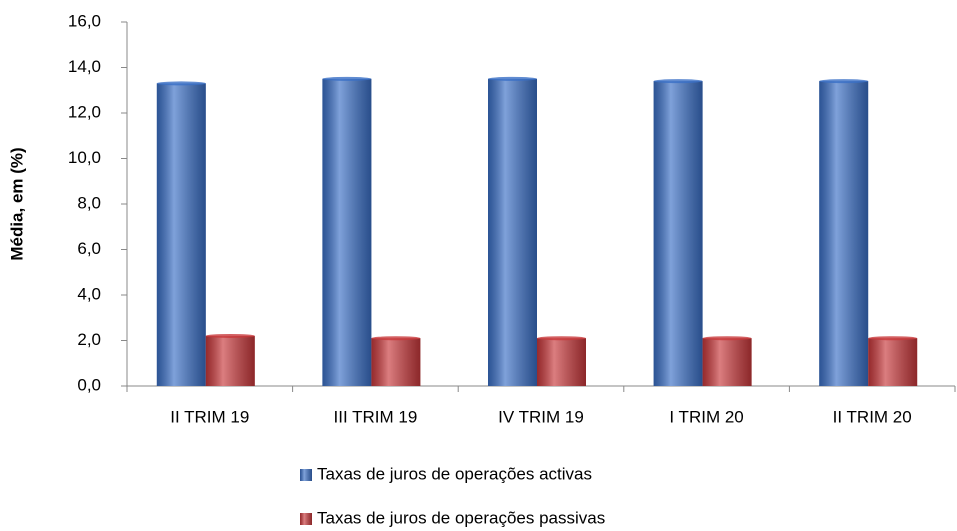 This screenshot has height=531, width=957. I want to click on x-tick-label: III TRIM 19, so click(376, 416).